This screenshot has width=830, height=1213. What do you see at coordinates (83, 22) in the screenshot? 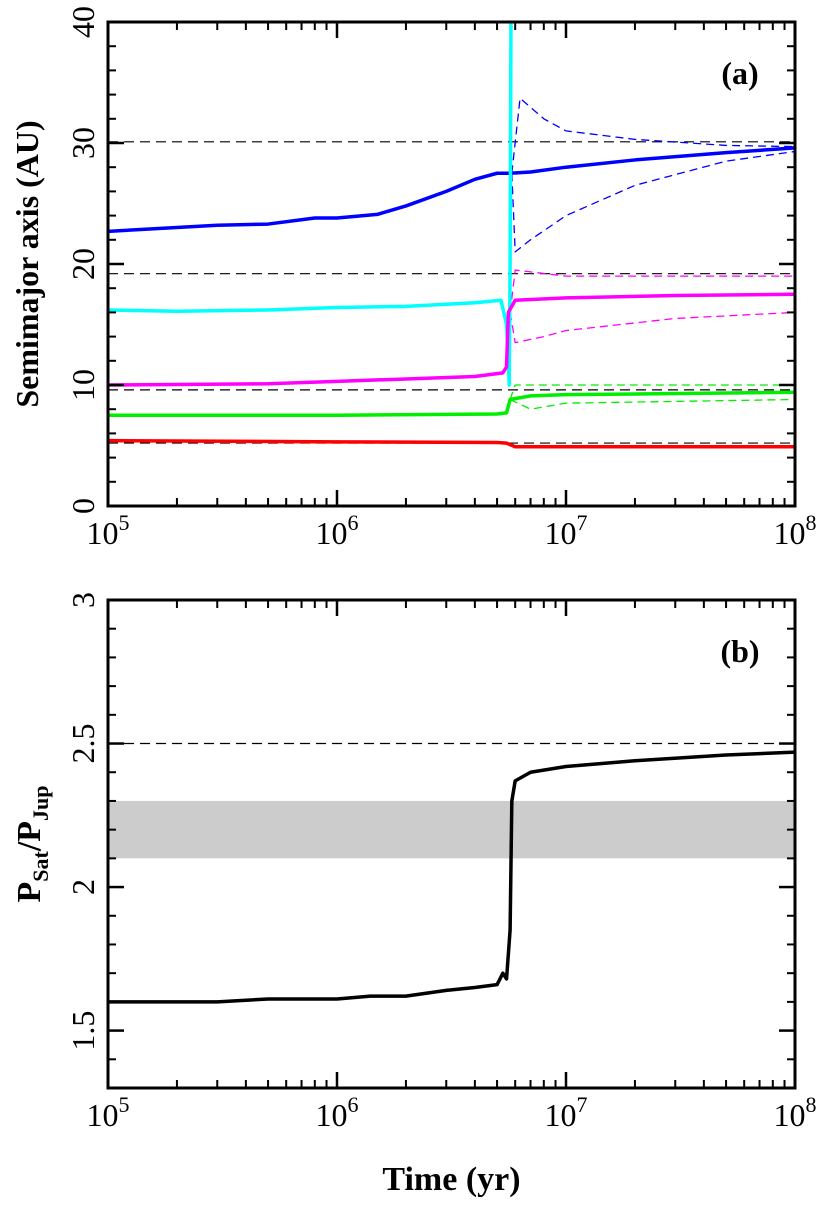
I see `y-tick-label: 40` at bounding box center [83, 22].